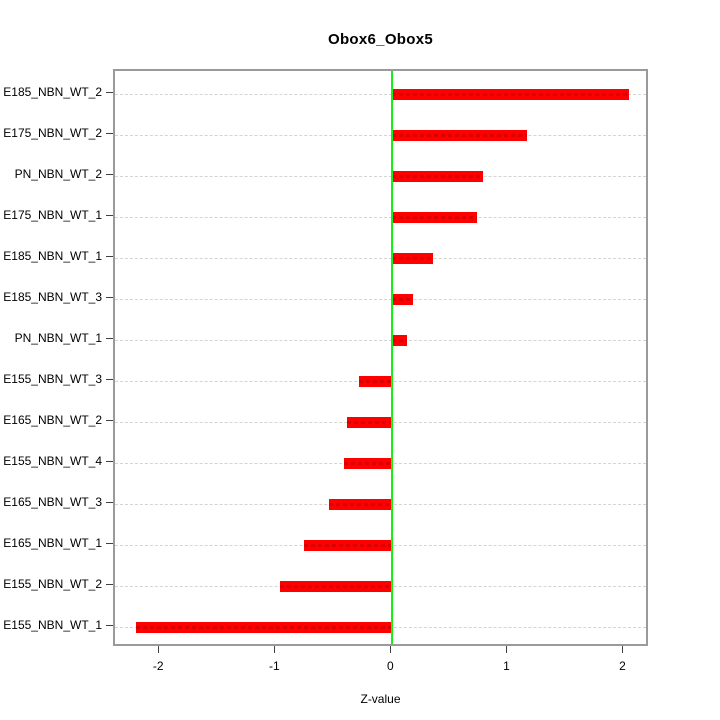 Image resolution: width=720 pixels, height=720 pixels. Describe the element at coordinates (622, 666) in the screenshot. I see `x-tick-label: 2` at that location.